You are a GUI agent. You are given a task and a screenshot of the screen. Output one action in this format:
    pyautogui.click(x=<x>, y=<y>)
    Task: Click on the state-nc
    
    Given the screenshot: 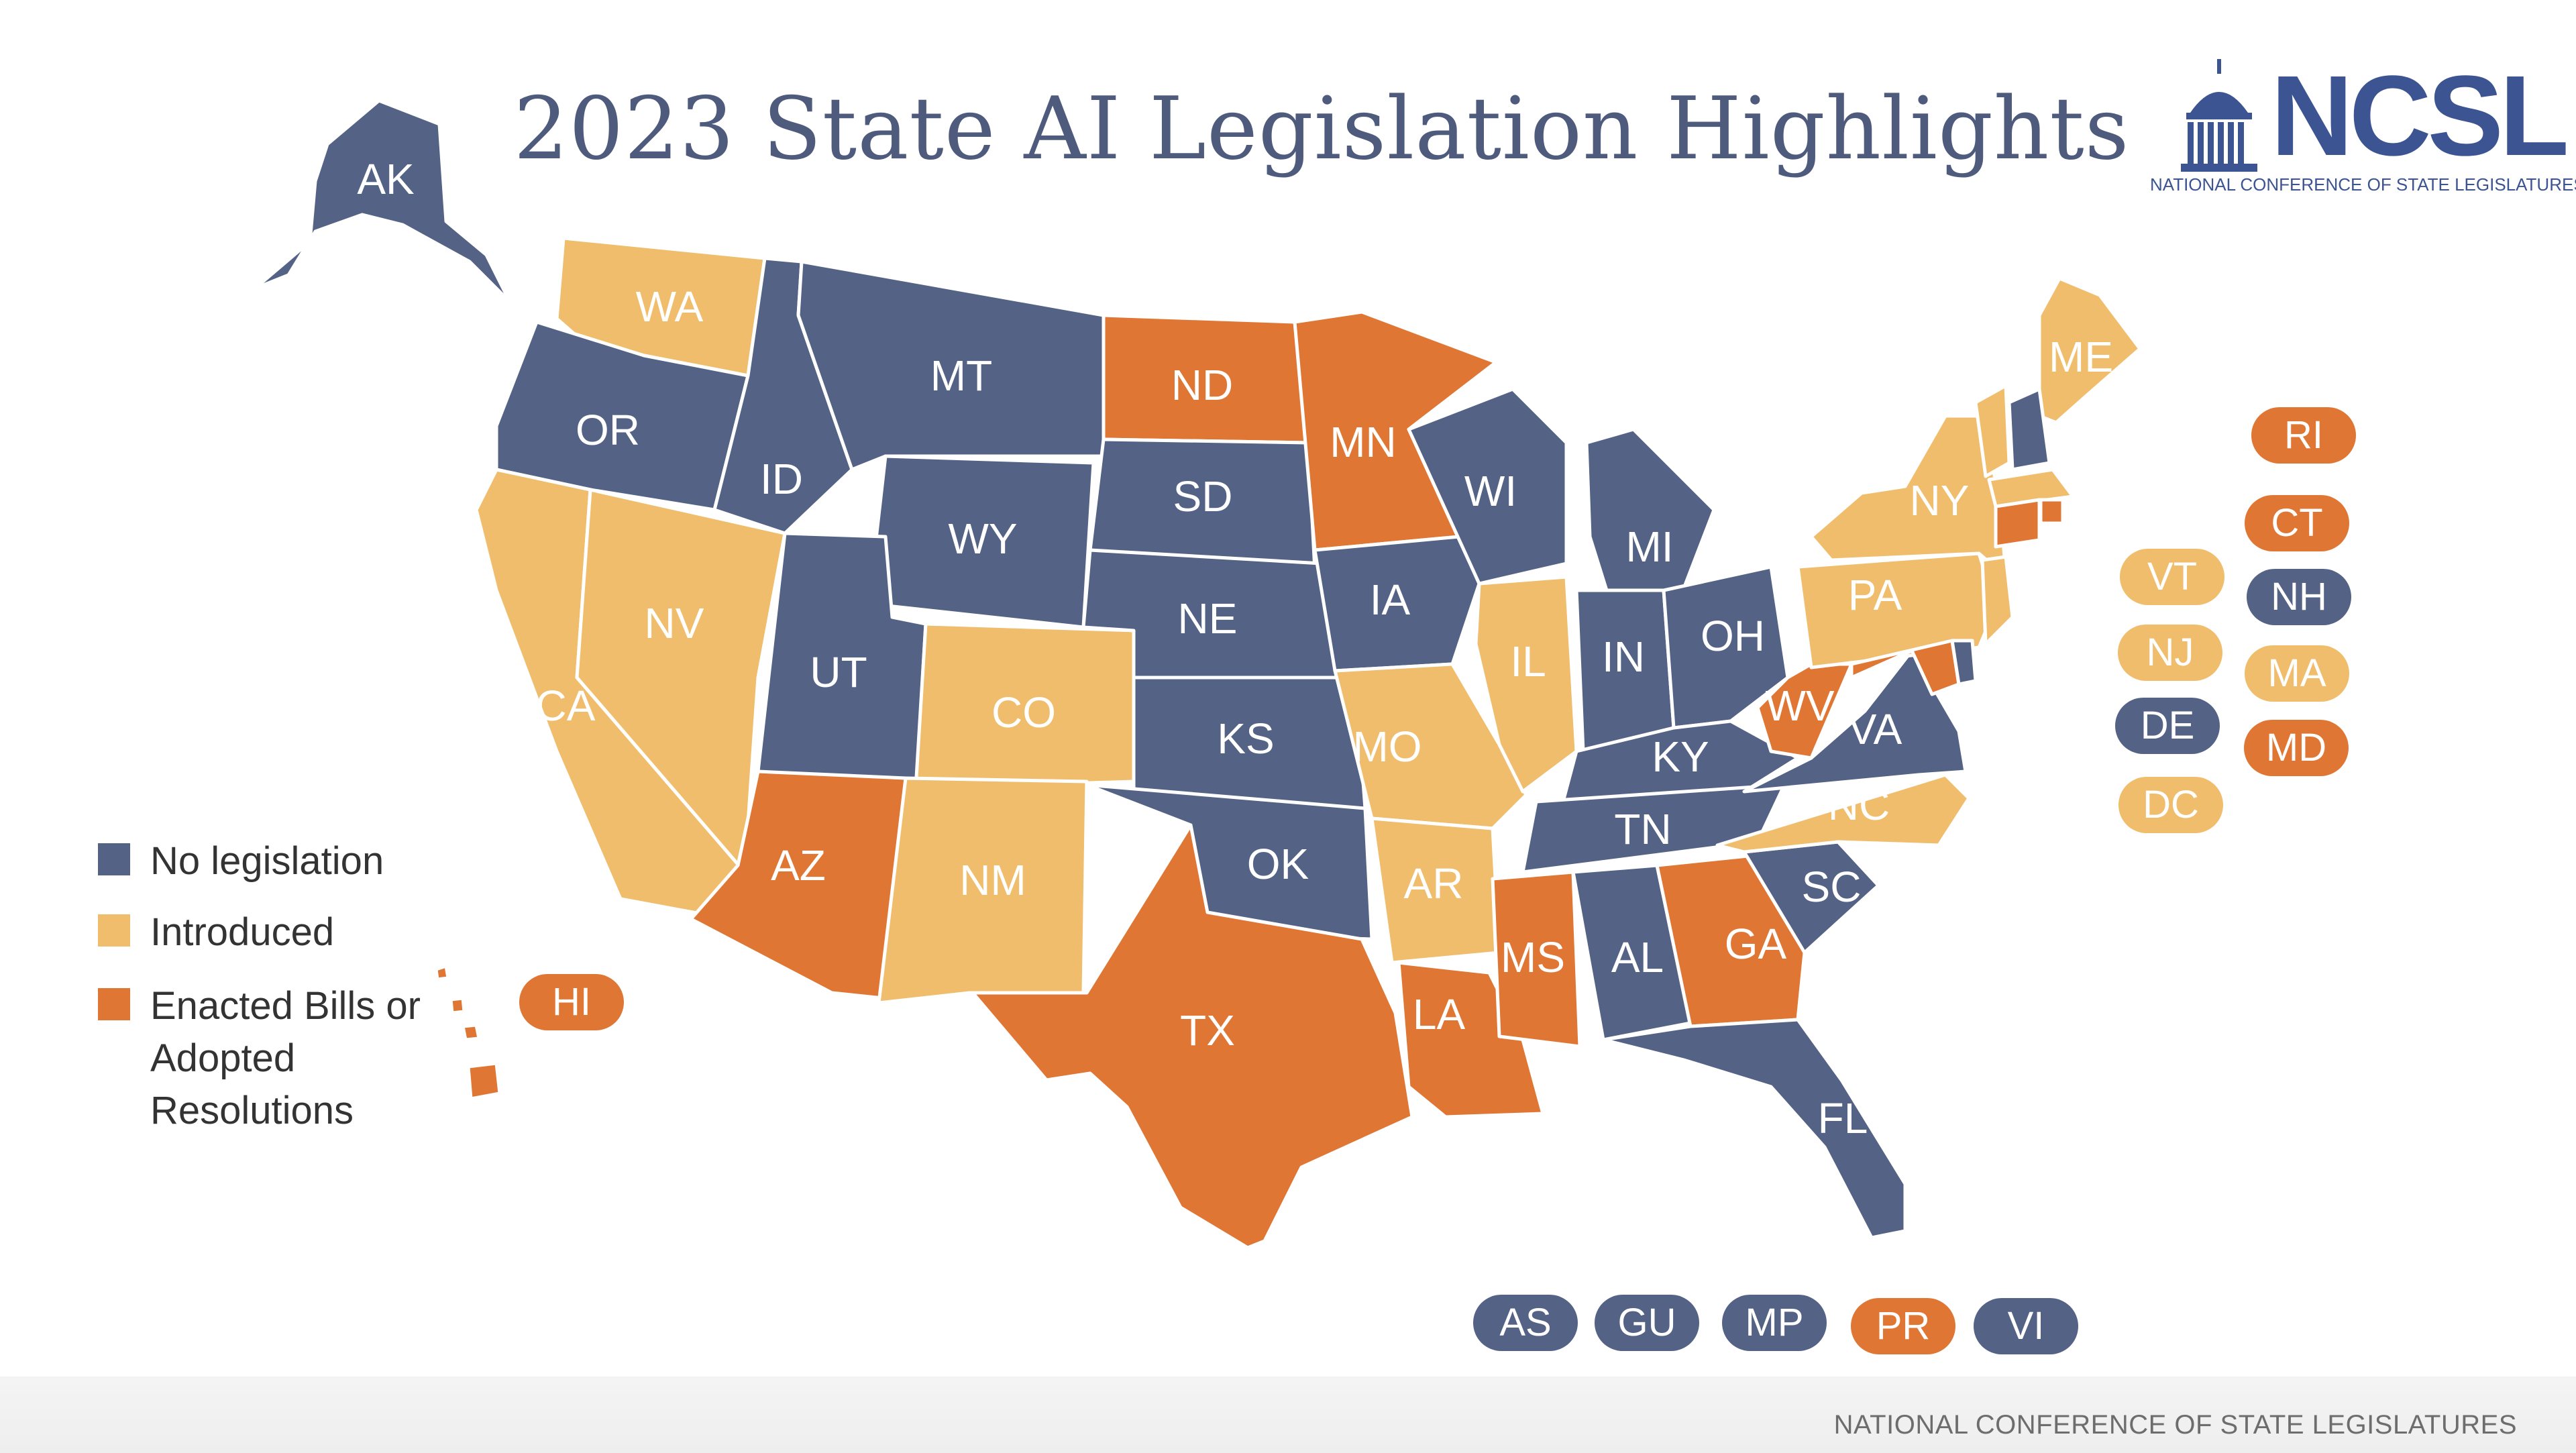 What is the action you would take?
    pyautogui.click(x=1843, y=813)
    